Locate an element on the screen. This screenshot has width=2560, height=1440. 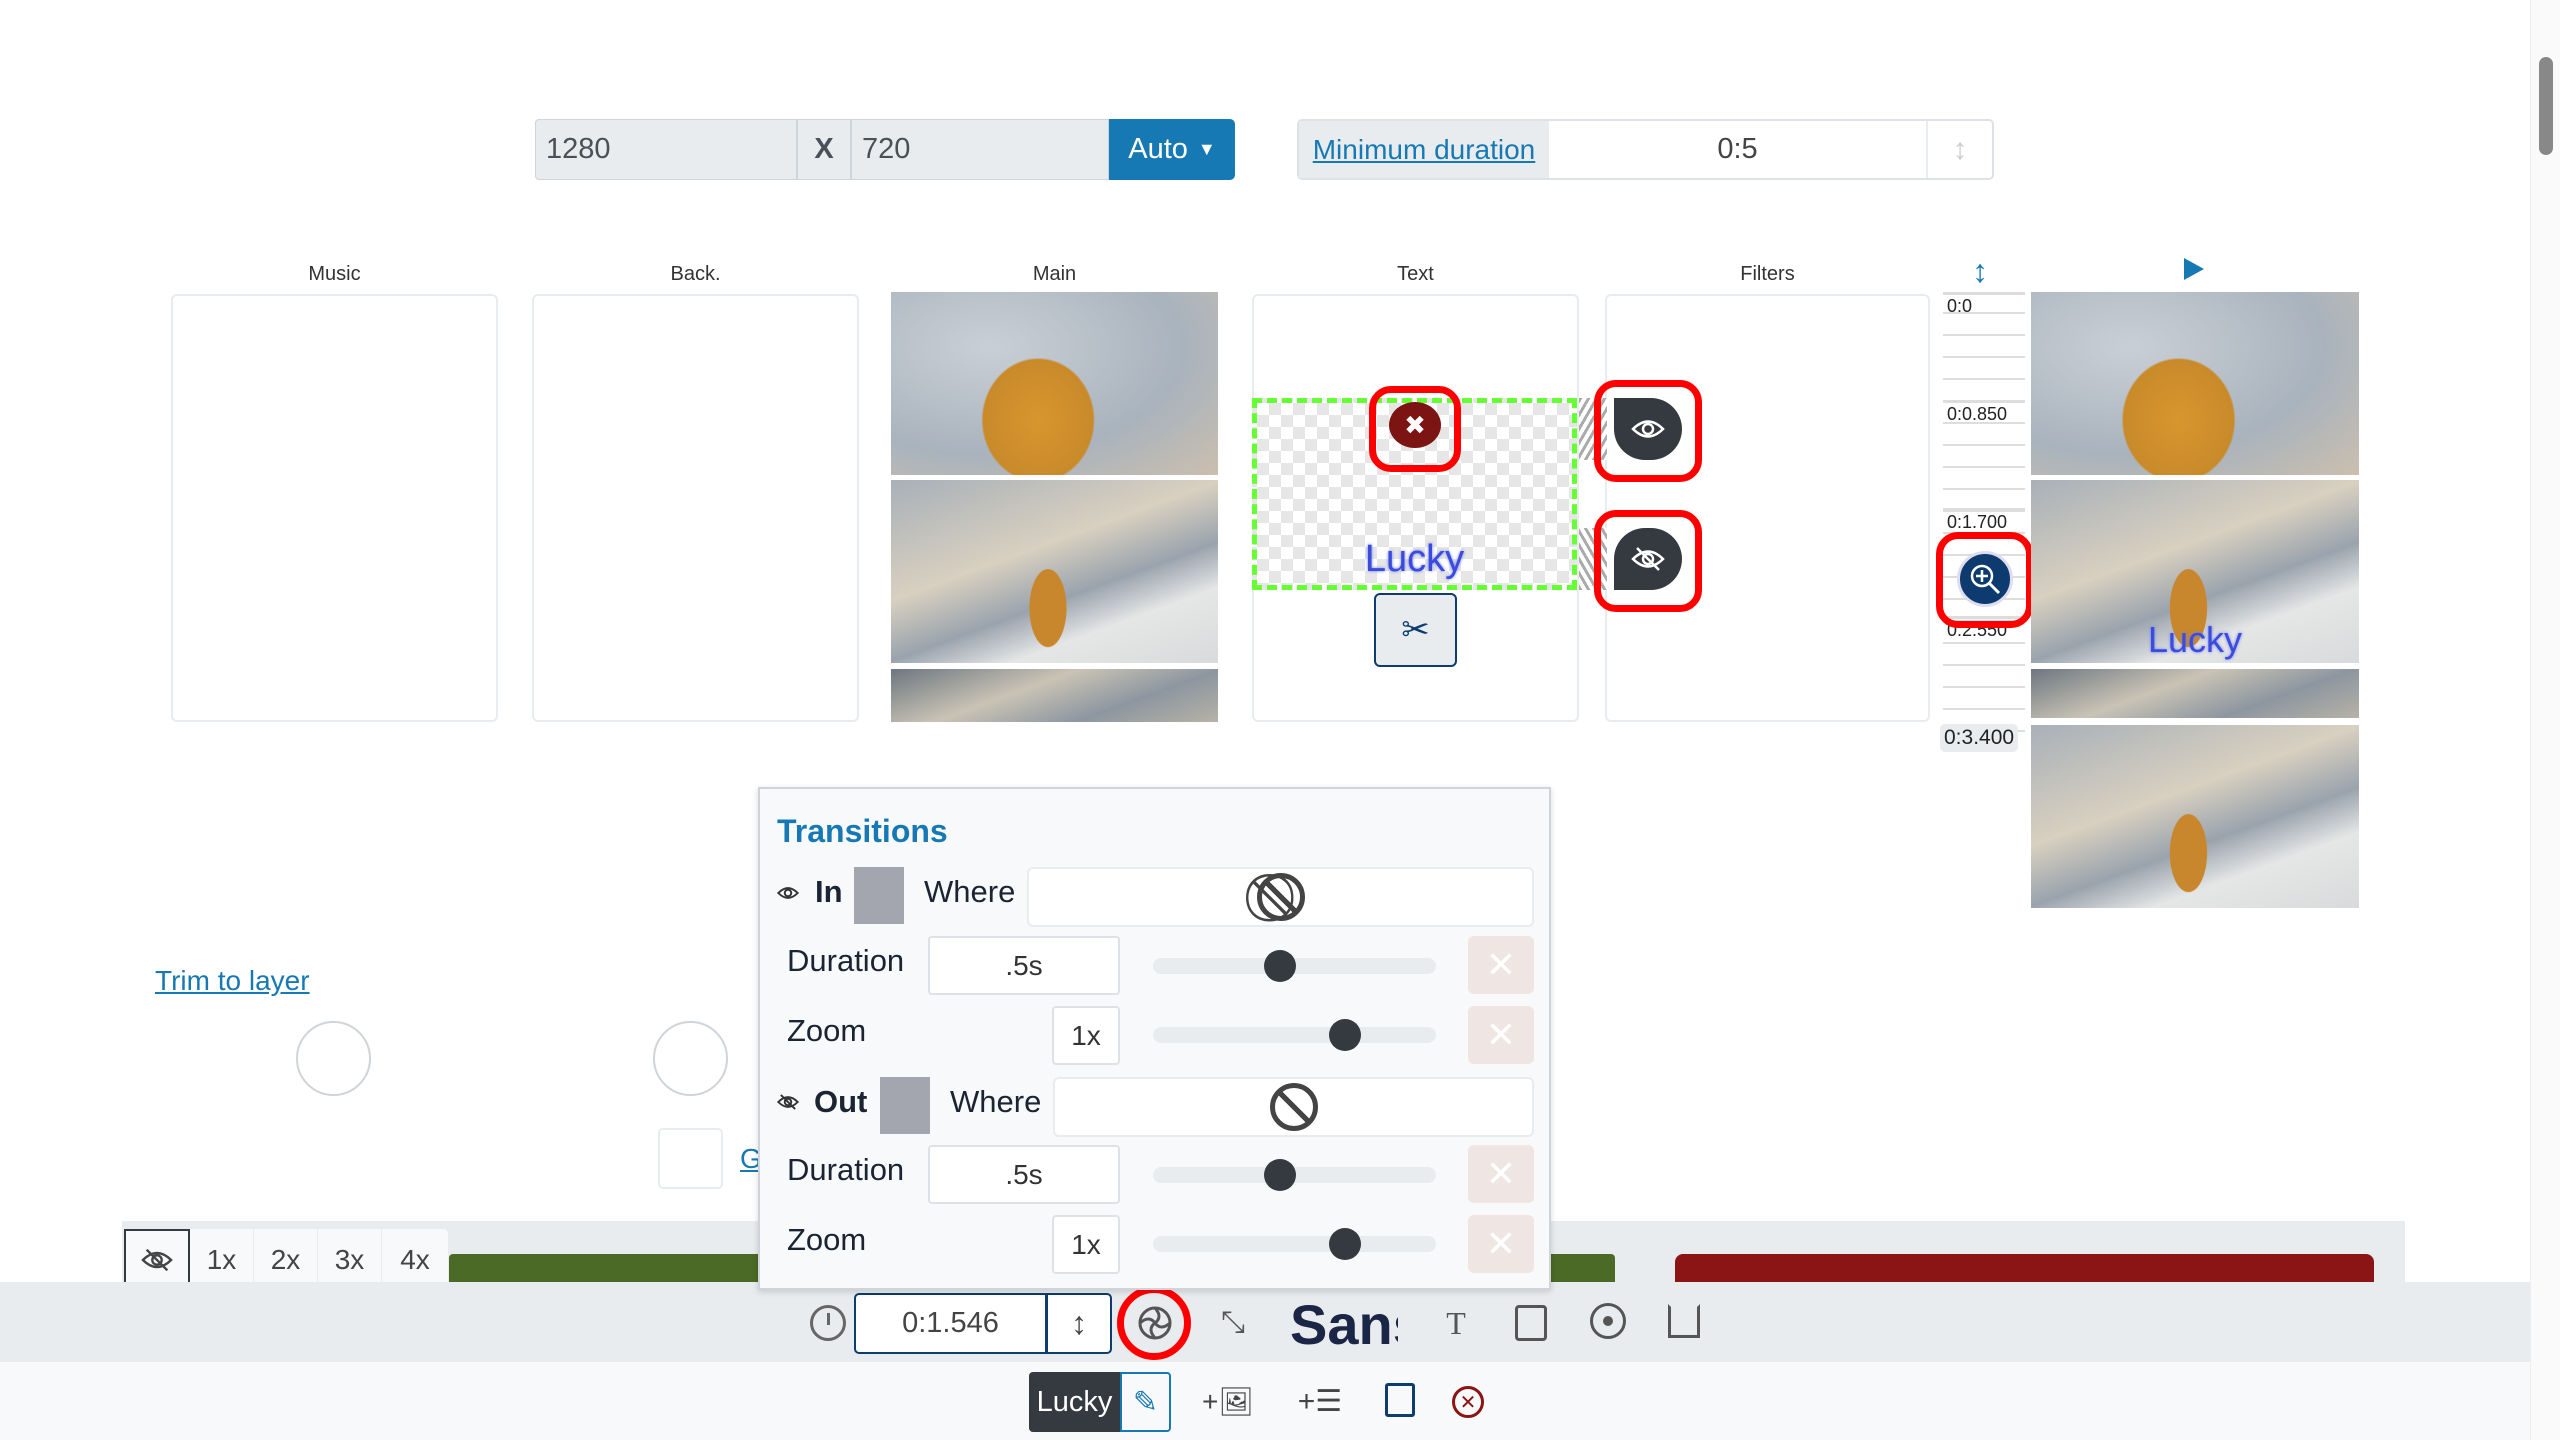
updown-arrow-icon: ↕ is located at coordinates (1960, 149).